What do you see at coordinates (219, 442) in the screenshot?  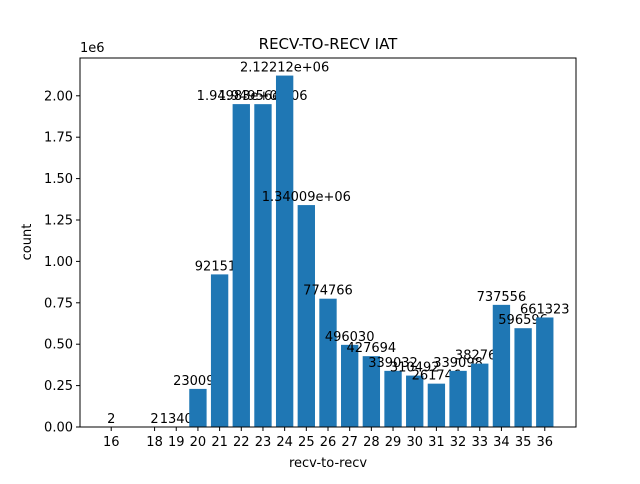 I see `x-tick-label: 21` at bounding box center [219, 442].